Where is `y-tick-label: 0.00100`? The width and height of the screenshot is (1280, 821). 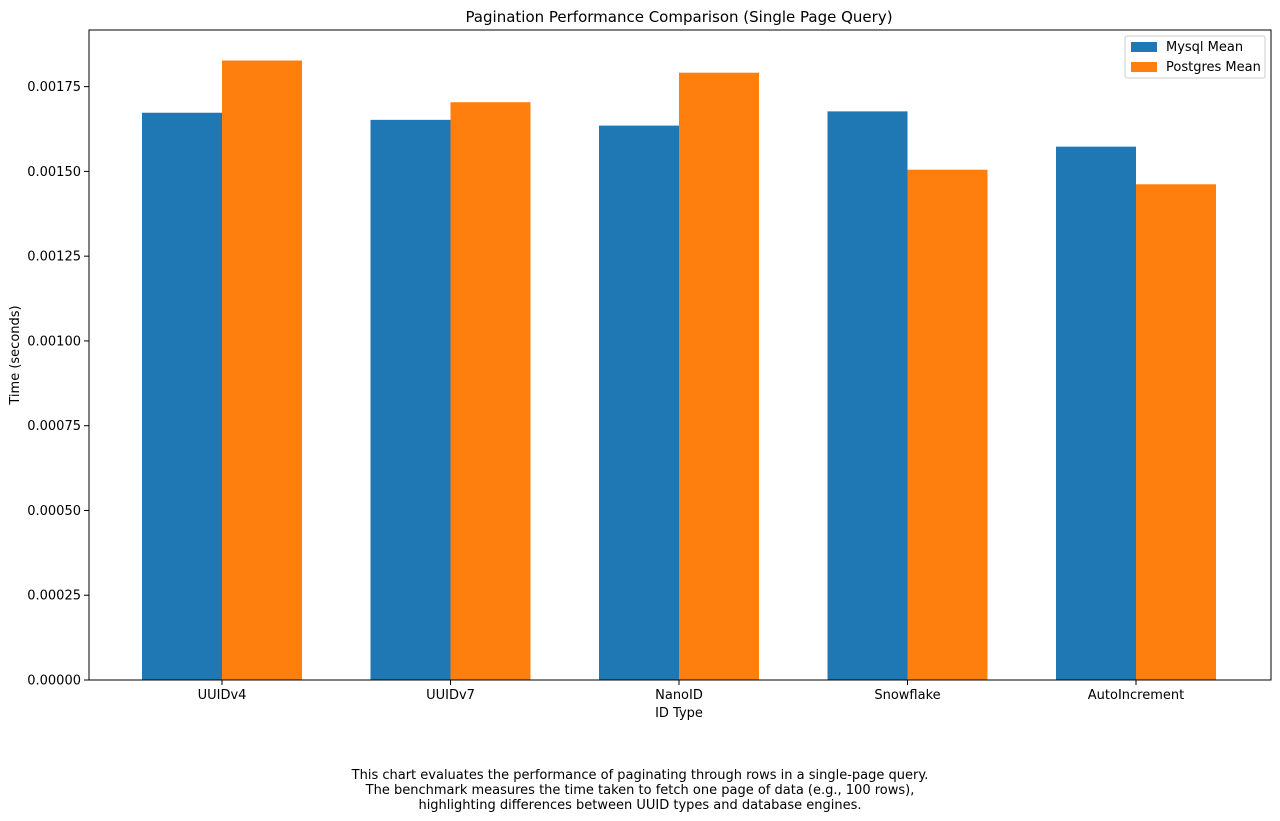
y-tick-label: 0.00100 is located at coordinates (54, 341).